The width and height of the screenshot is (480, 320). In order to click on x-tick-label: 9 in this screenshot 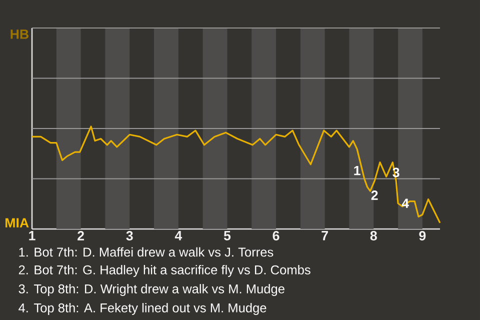, I will do `click(422, 235)`.